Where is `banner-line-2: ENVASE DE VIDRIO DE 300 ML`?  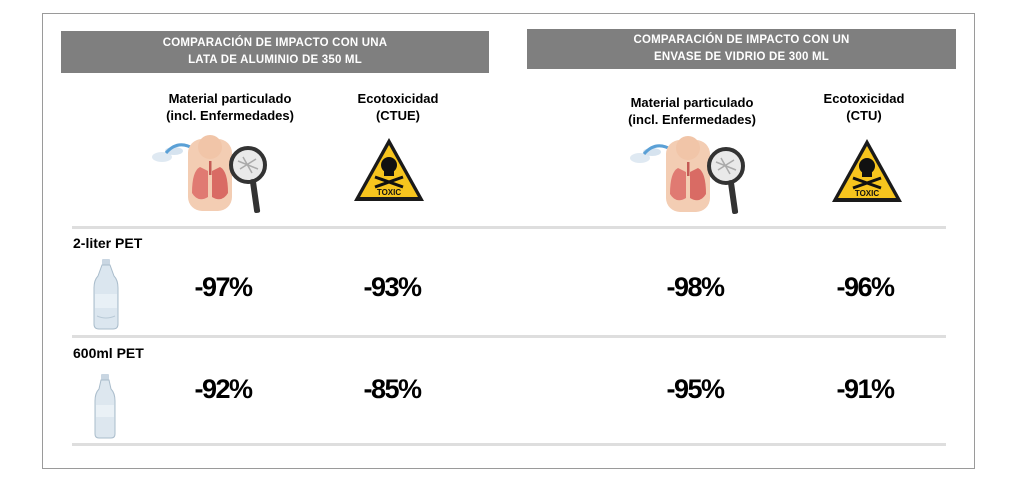
banner-line-2: ENVASE DE VIDRIO DE 300 ML is located at coordinates (741, 57).